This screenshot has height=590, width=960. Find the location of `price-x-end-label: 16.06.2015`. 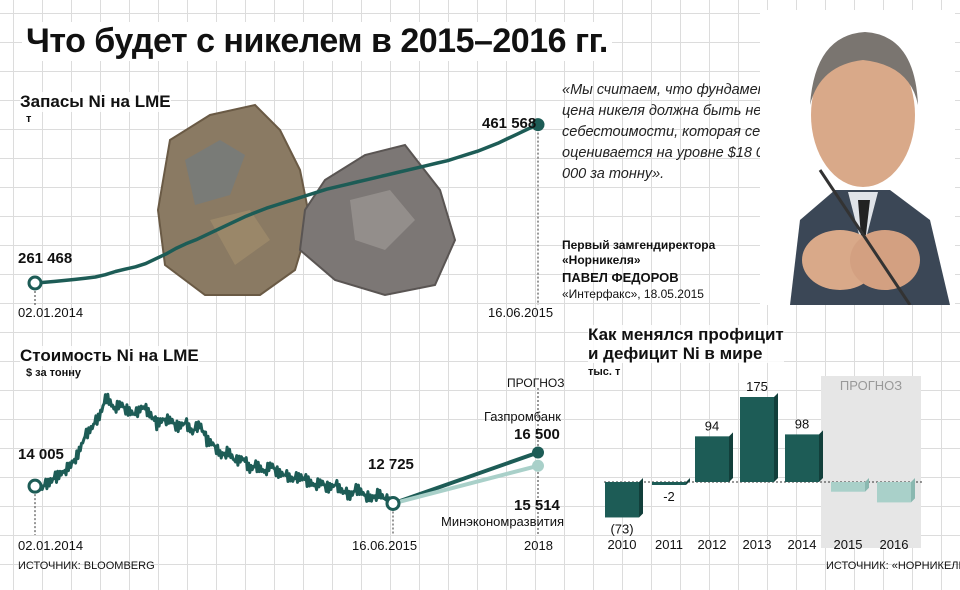

price-x-end-label: 16.06.2015 is located at coordinates (385, 545).